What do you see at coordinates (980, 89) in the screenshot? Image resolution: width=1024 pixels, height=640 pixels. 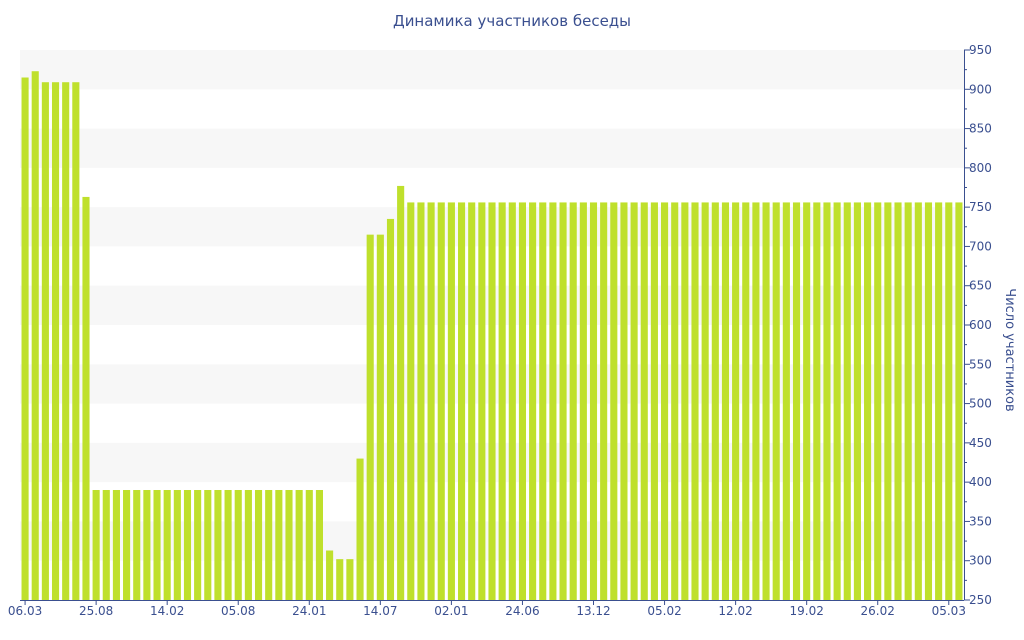 I see `y-tick-label: 900` at bounding box center [980, 89].